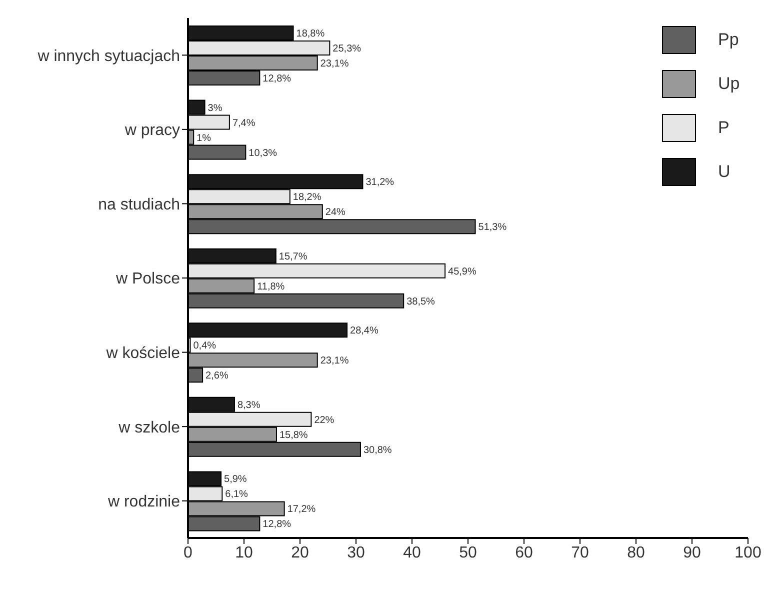  What do you see at coordinates (152, 131) in the screenshot?
I see `y-tick-label: w pracy` at bounding box center [152, 131].